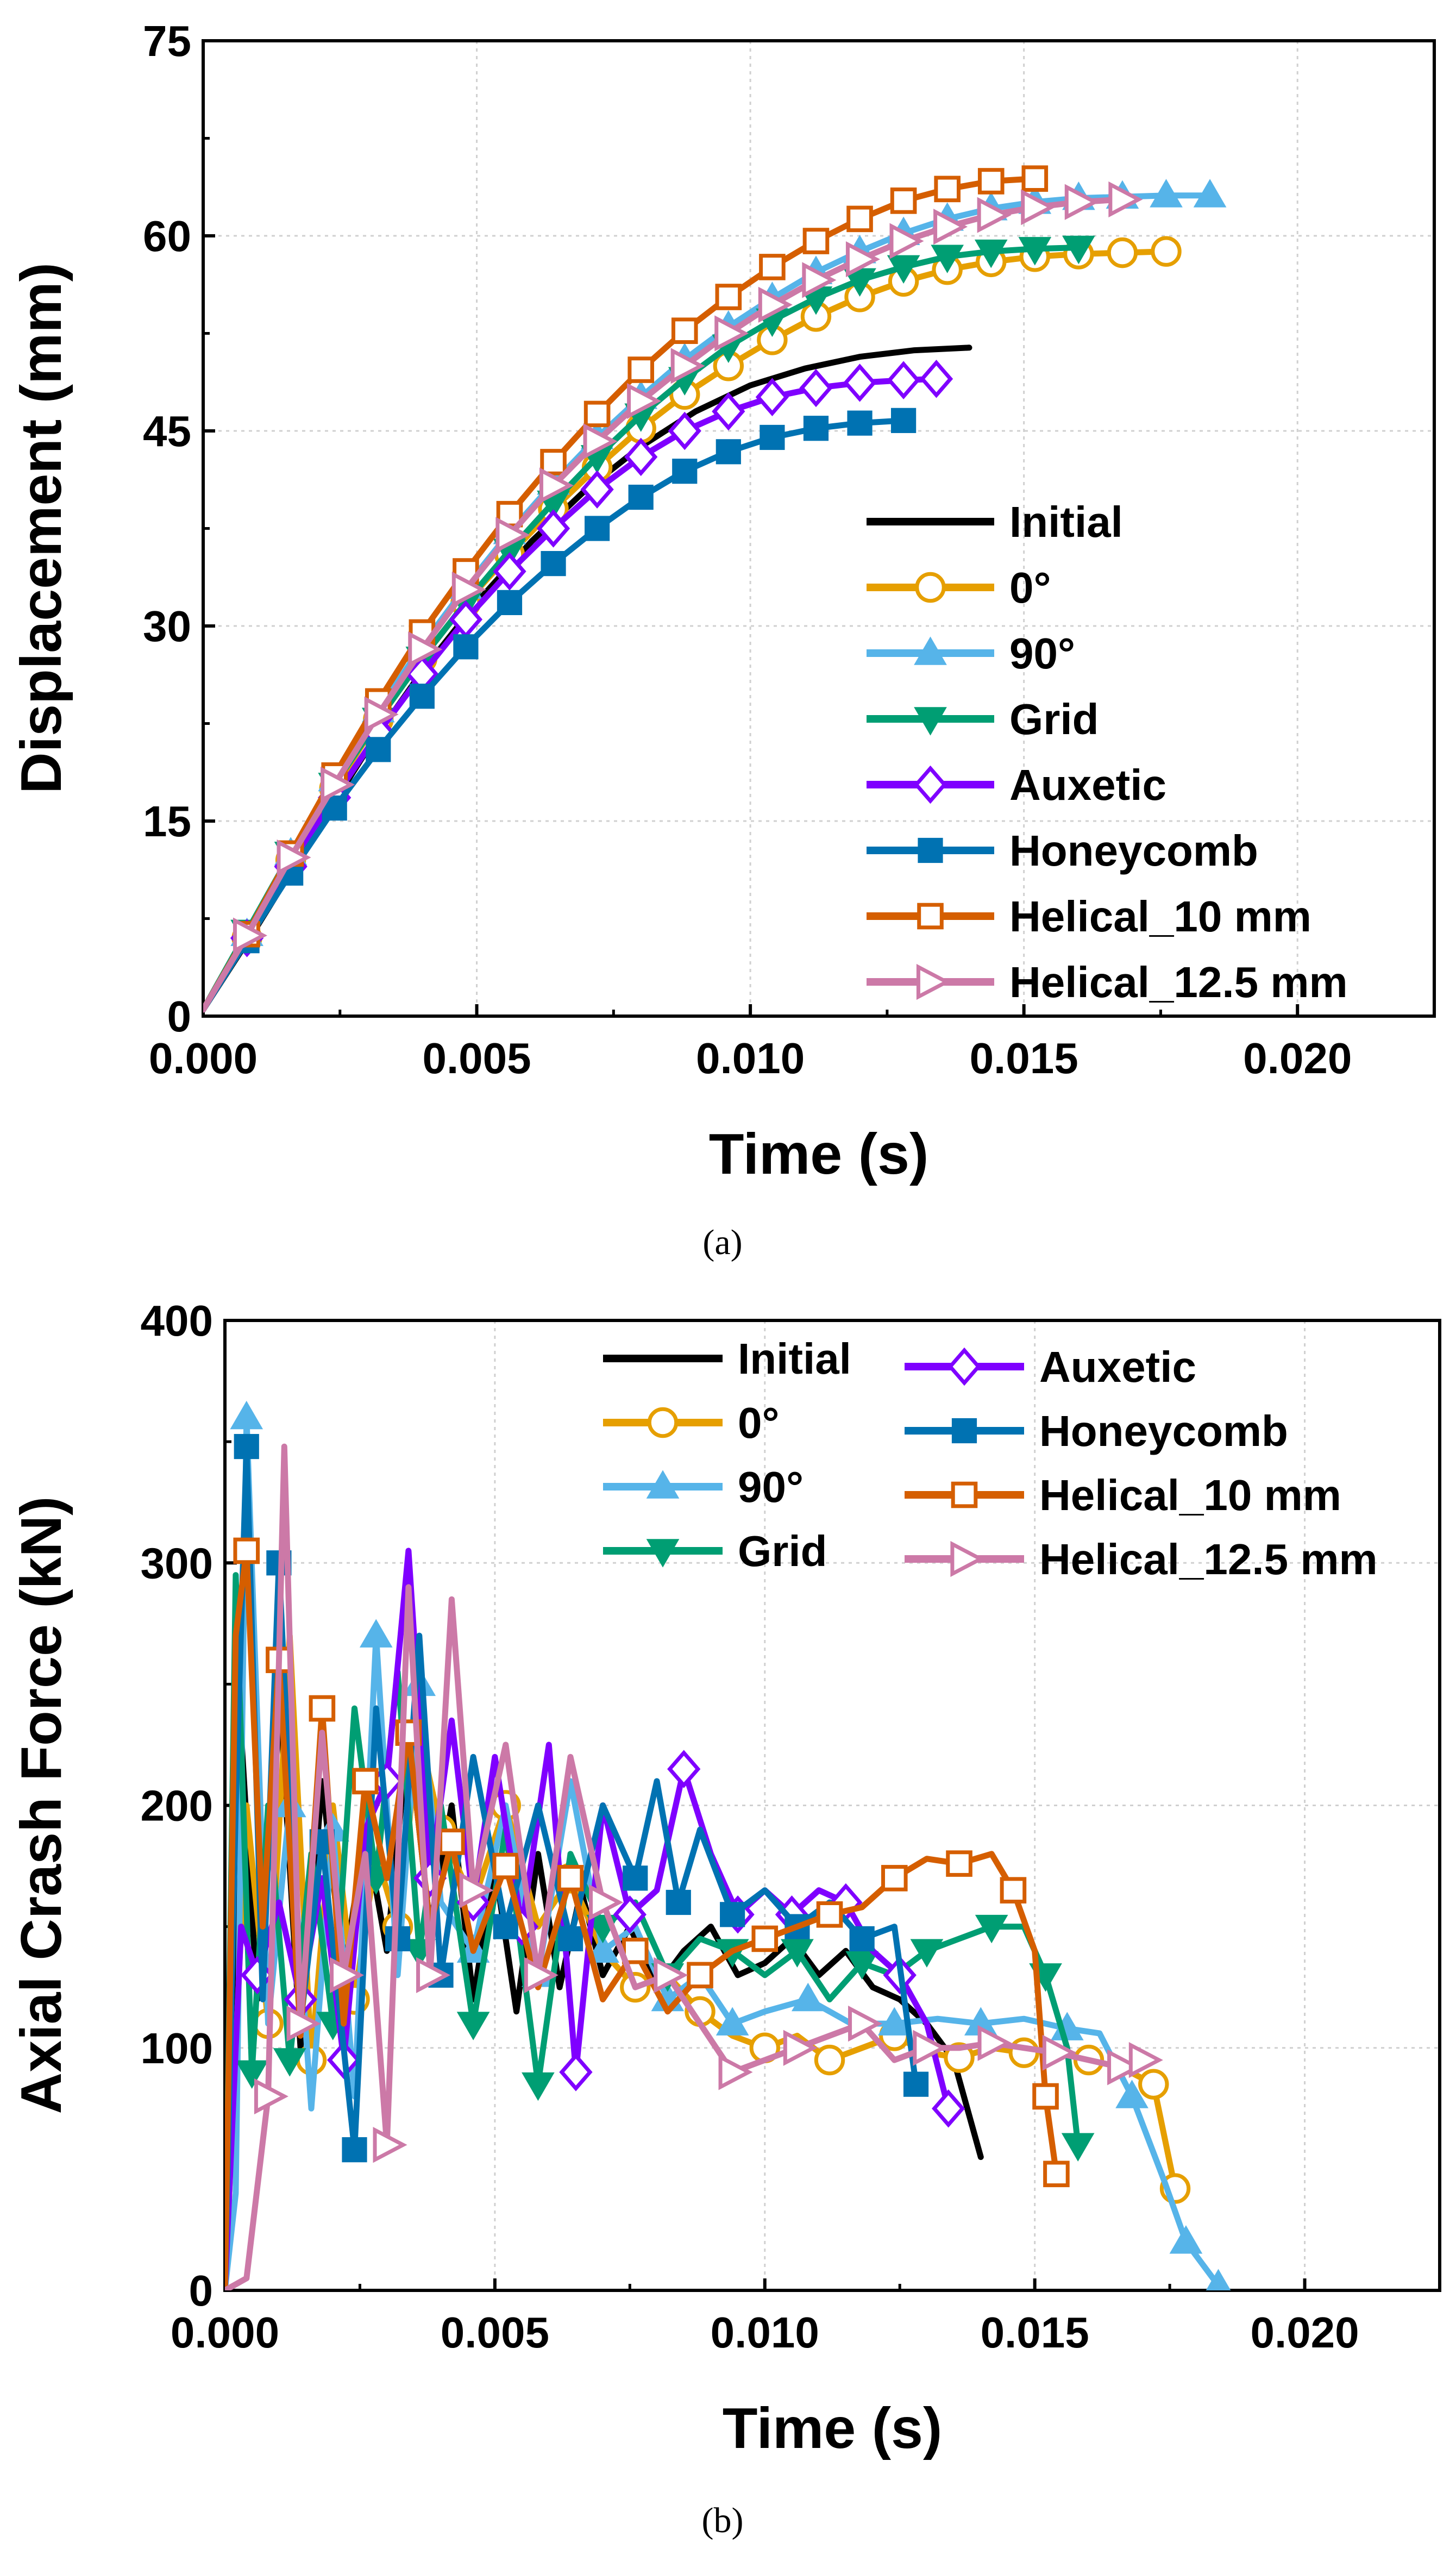  What do you see at coordinates (1166, 252) in the screenshot?
I see `data-point-0-deg` at bounding box center [1166, 252].